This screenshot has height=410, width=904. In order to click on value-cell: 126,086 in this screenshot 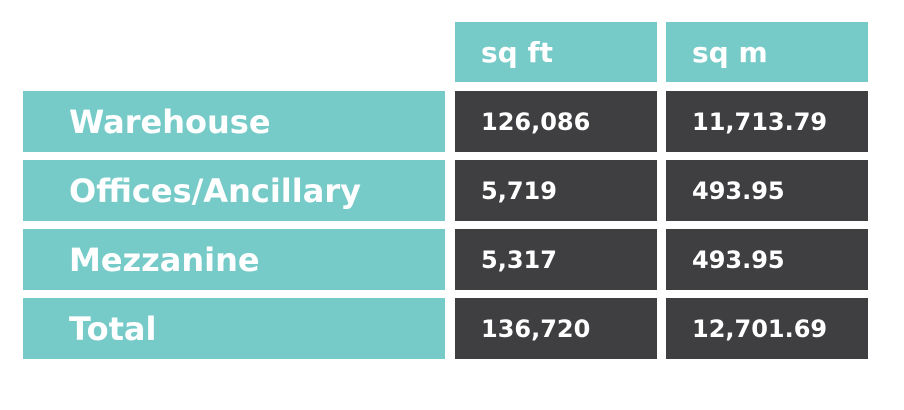, I will do `click(556, 121)`.